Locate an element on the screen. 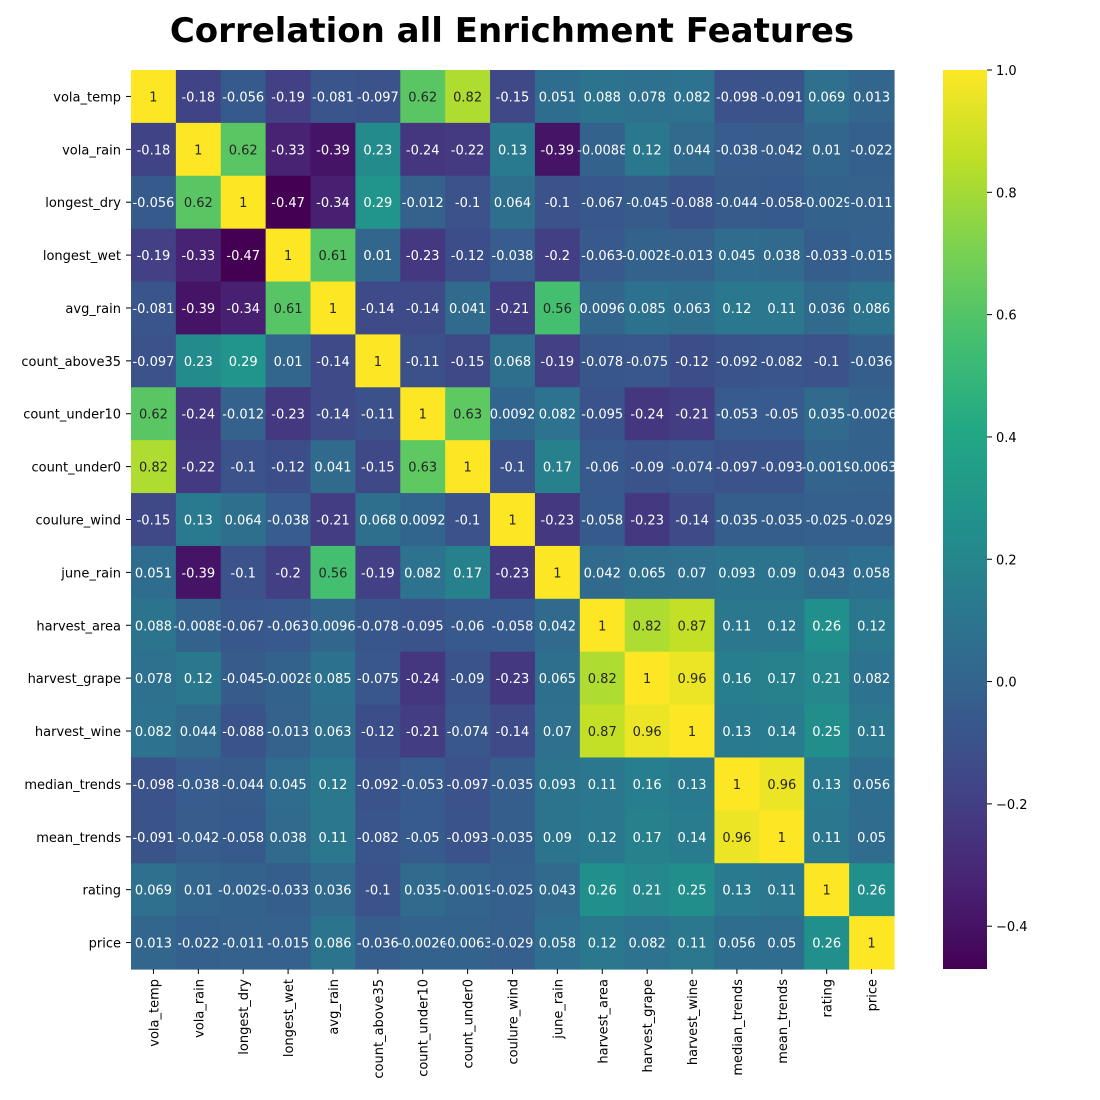 Image resolution: width=1100 pixels, height=1100 pixels. cell-value-label: -0.1 is located at coordinates (467, 203).